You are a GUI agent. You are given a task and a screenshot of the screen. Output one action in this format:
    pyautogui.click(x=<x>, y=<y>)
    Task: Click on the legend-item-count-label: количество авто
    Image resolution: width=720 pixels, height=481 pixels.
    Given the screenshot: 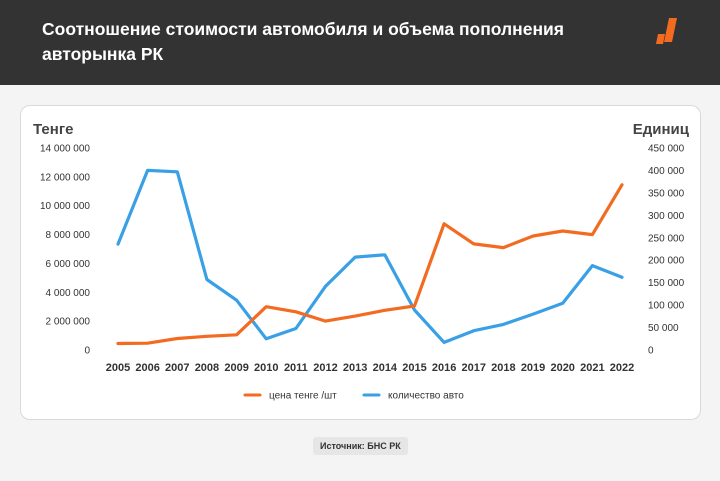 What is the action you would take?
    pyautogui.click(x=426, y=396)
    